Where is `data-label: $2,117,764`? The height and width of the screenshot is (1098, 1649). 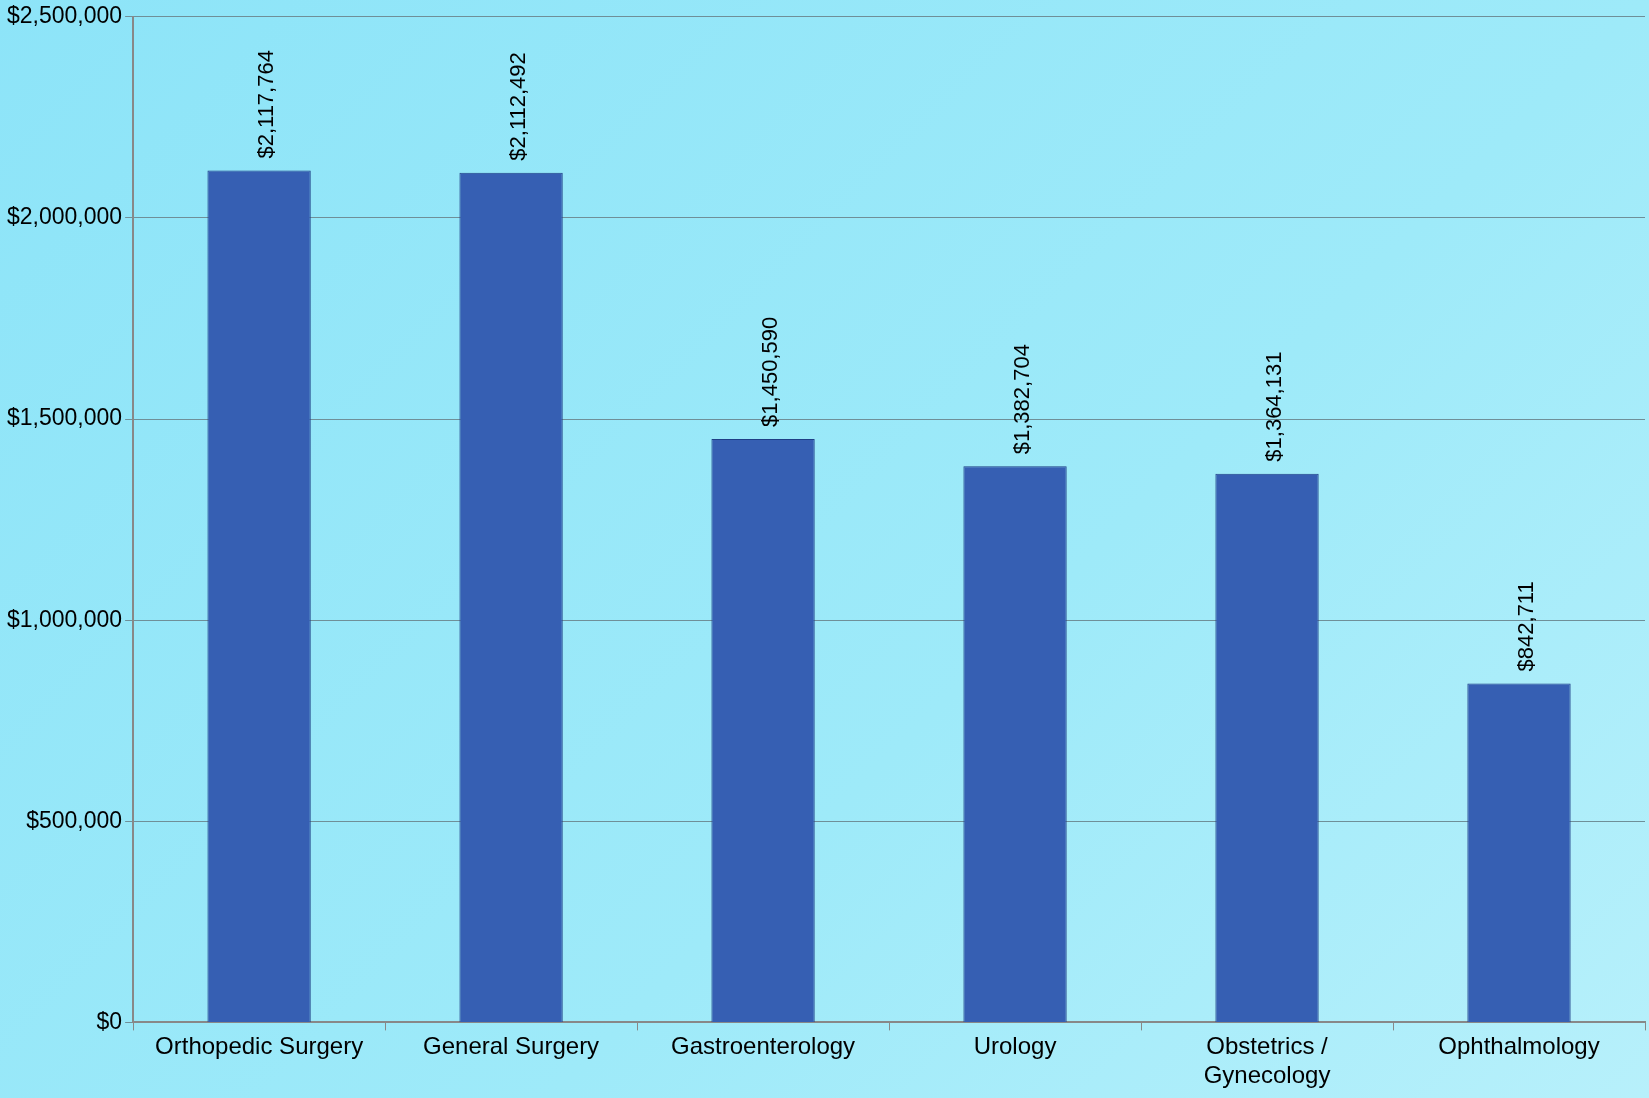
data-label: $2,117,764 is located at coordinates (266, 104).